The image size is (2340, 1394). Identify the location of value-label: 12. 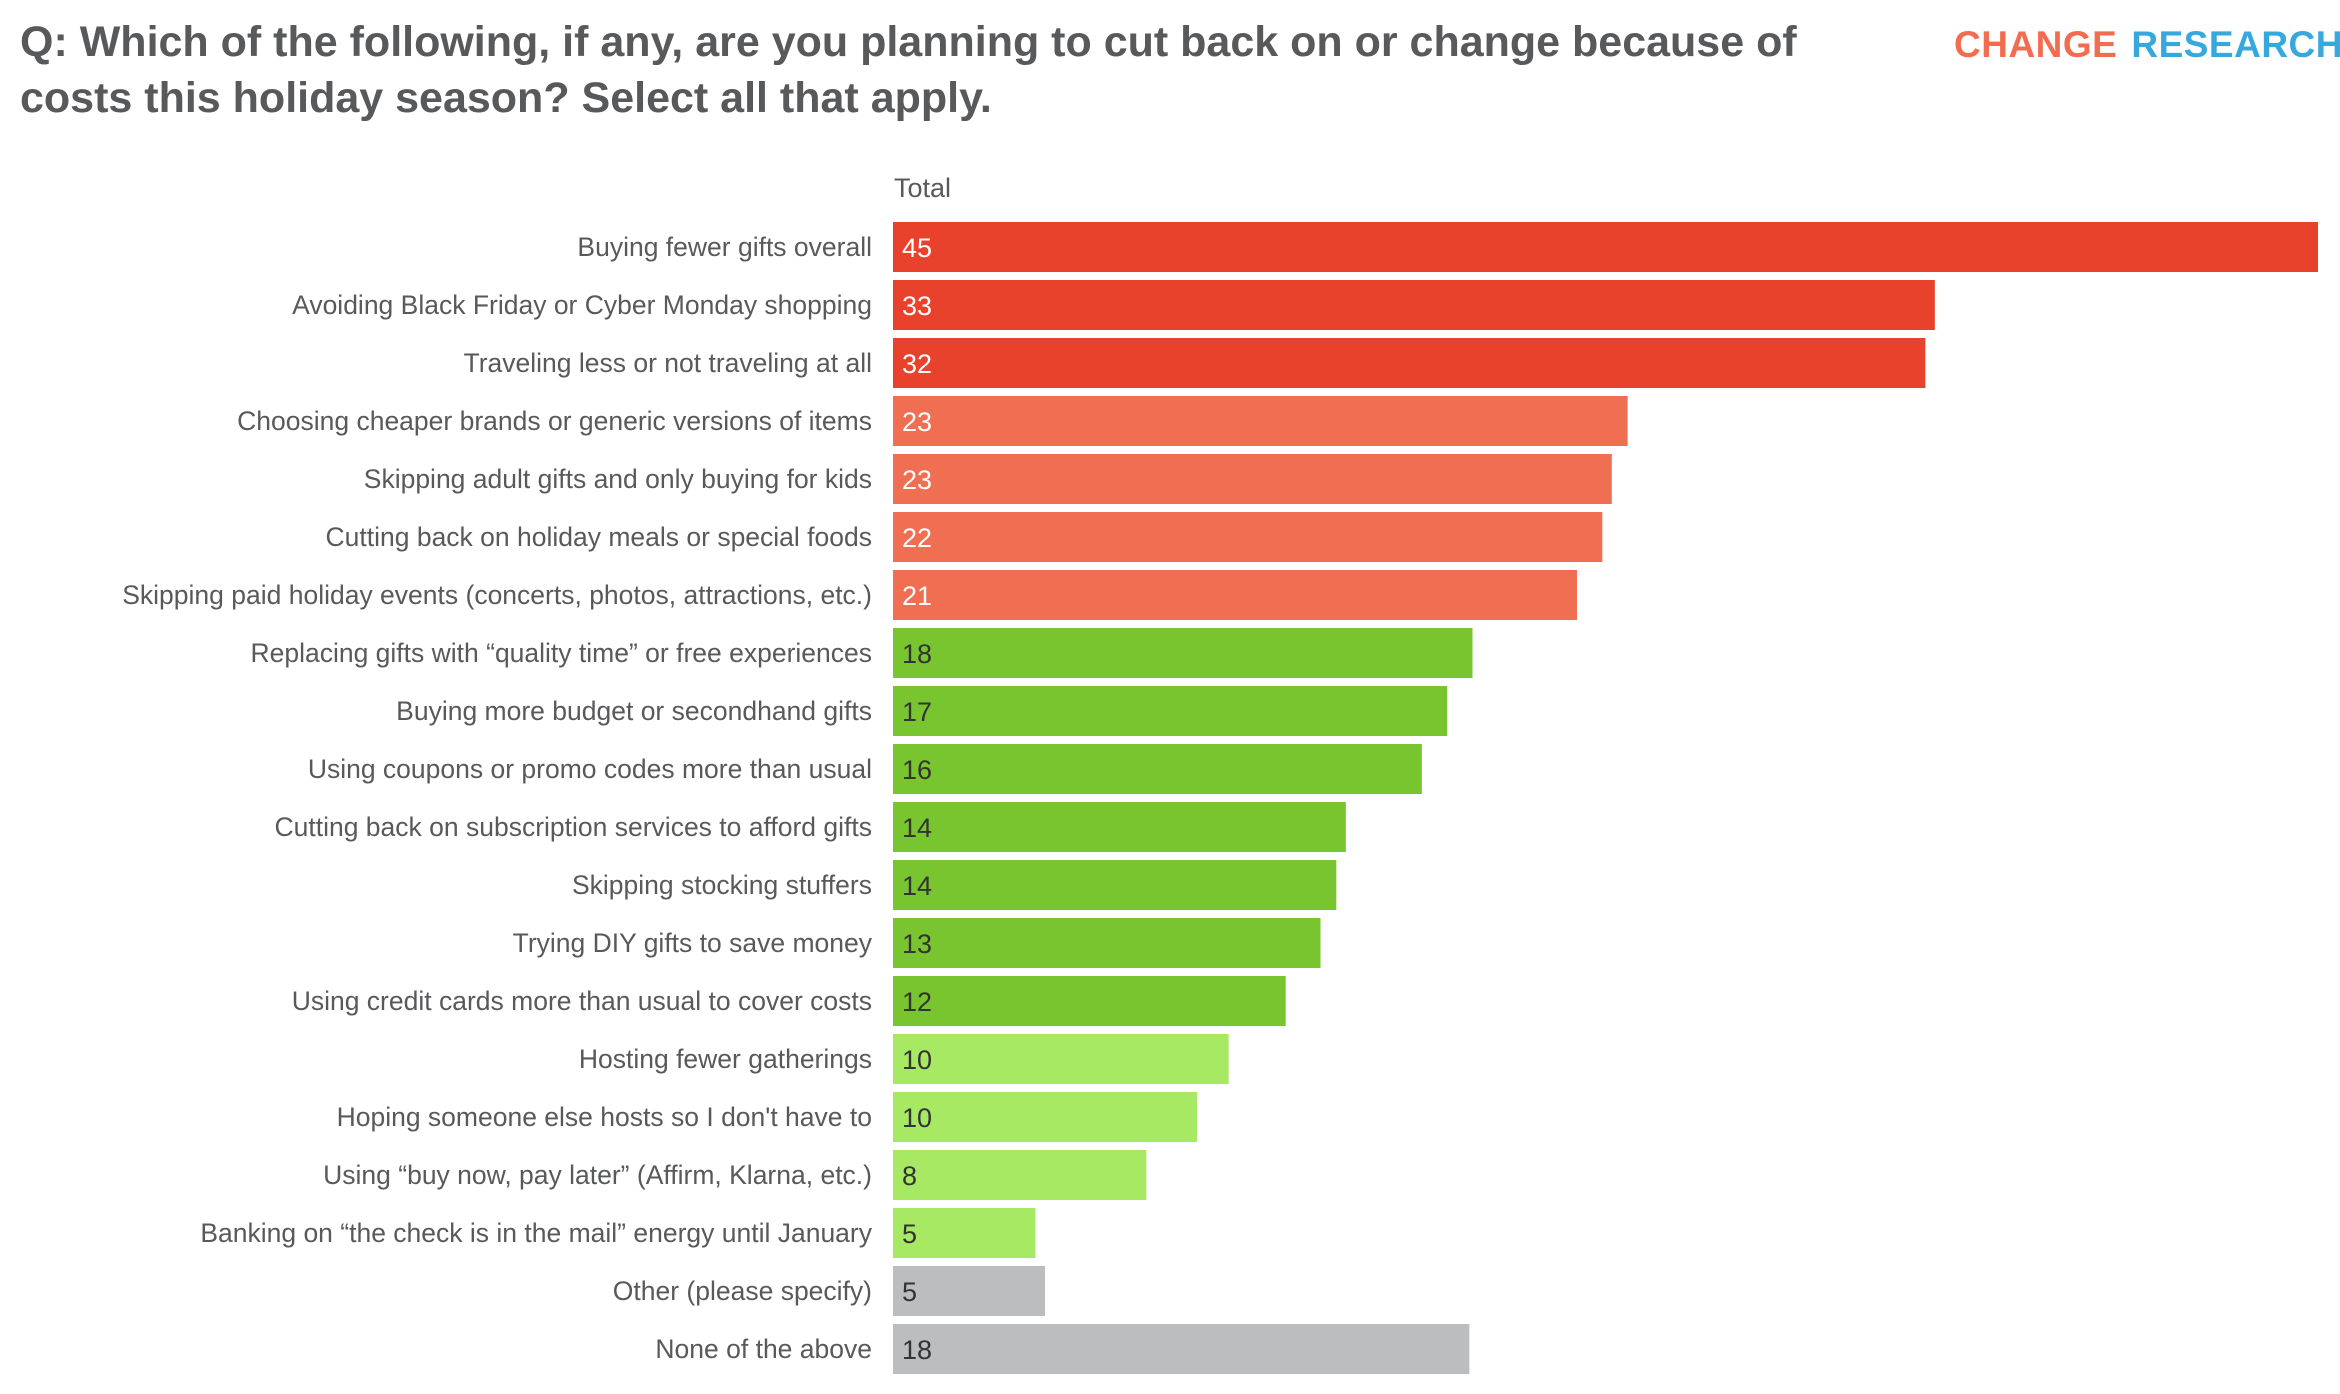
(917, 1002).